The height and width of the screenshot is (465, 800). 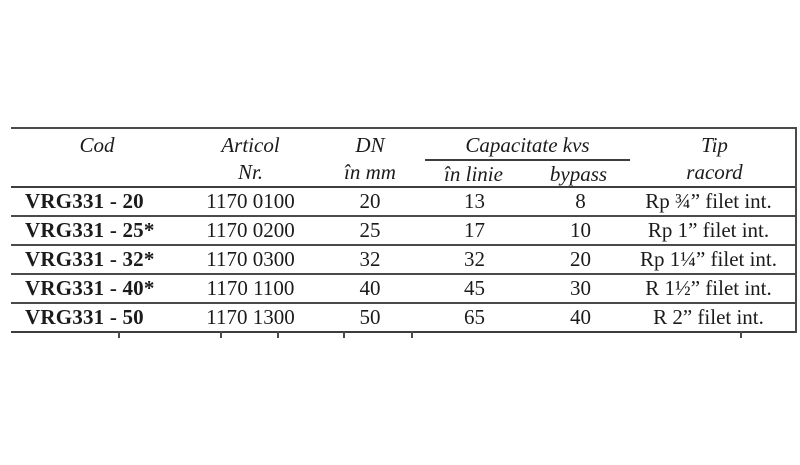 What do you see at coordinates (250, 259) in the screenshot?
I see `cell-articol-nr: 1170 0300` at bounding box center [250, 259].